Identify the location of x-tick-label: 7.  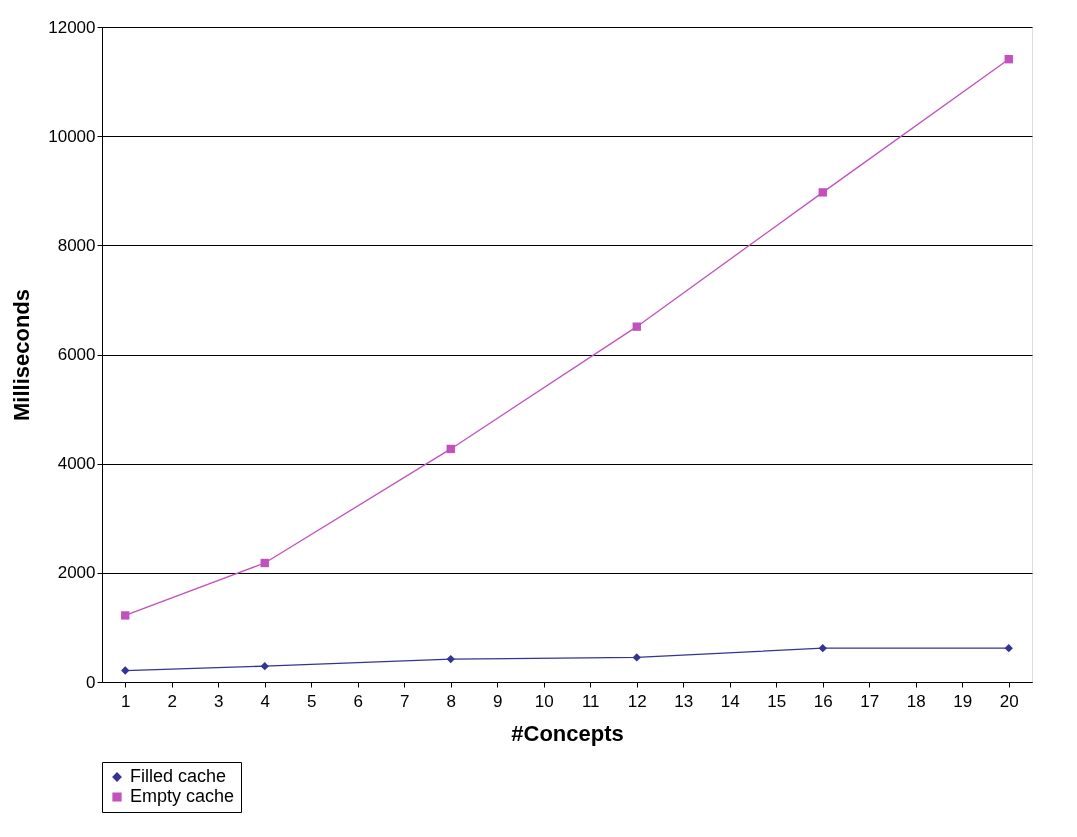
(405, 701).